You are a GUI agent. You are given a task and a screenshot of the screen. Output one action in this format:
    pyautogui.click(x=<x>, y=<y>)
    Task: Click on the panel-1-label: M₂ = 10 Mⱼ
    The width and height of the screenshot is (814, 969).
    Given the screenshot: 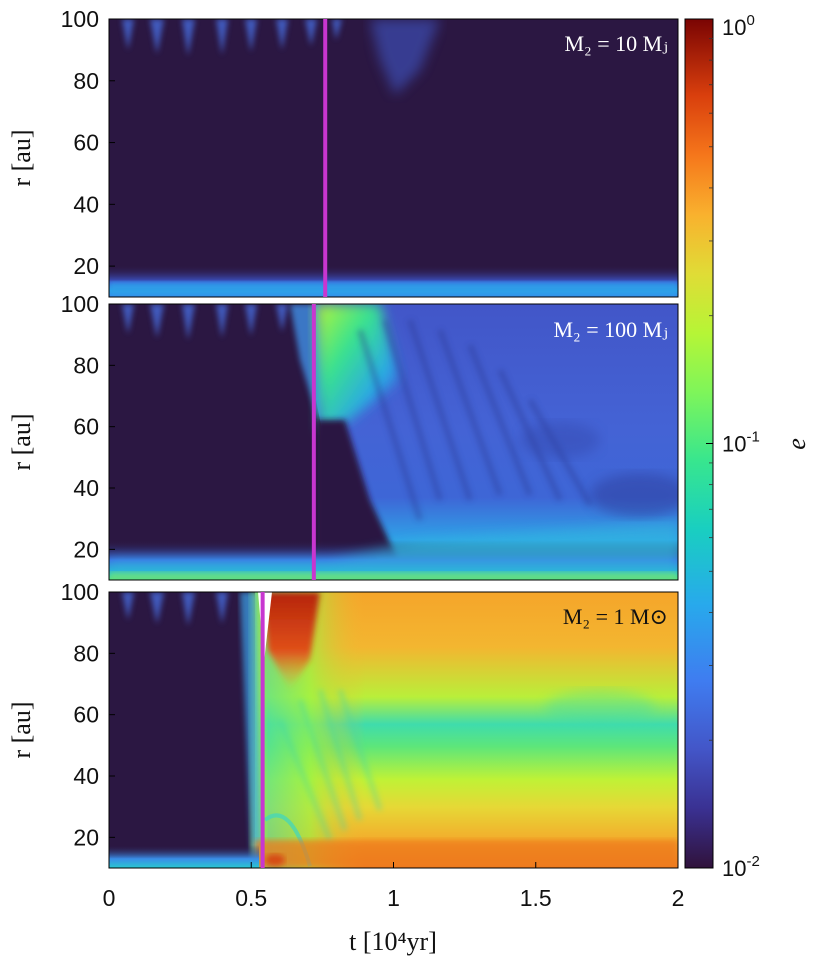 What is the action you would take?
    pyautogui.click(x=616, y=43)
    